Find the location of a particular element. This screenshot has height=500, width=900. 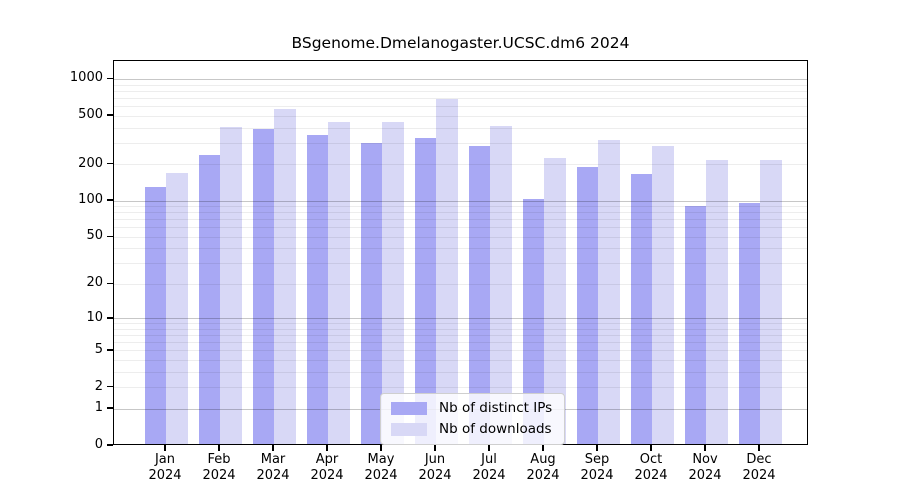

y-axis-tick-label: 200 is located at coordinates (90, 163).